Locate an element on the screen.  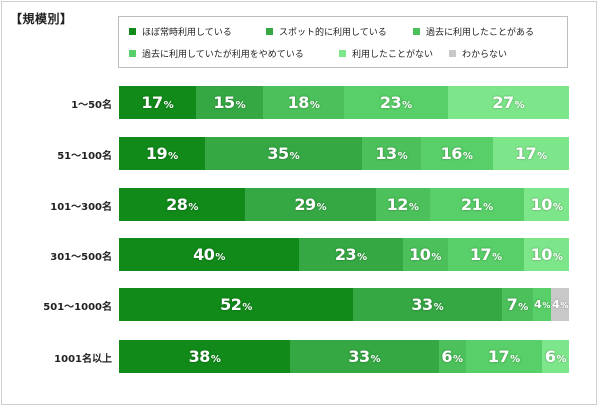
data-label: 52% is located at coordinates (236, 304).